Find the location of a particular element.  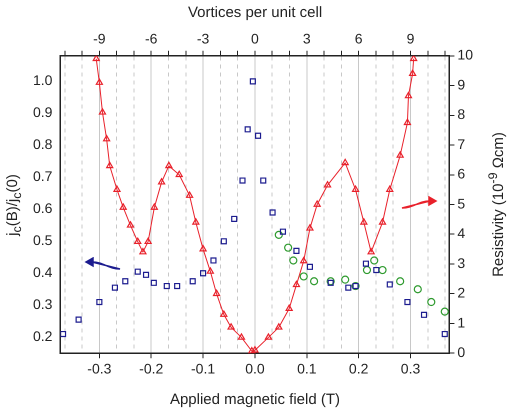

y-tick-label: 0.3 is located at coordinates (42, 304).